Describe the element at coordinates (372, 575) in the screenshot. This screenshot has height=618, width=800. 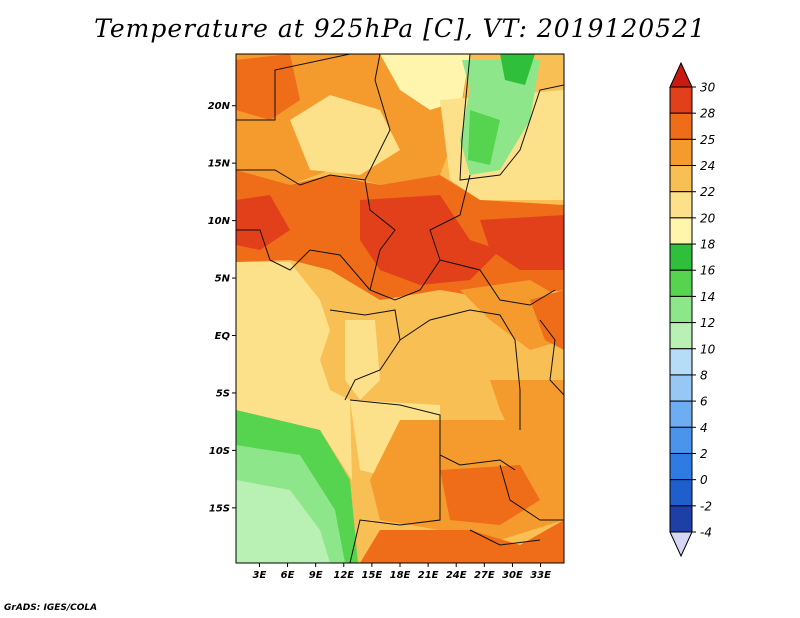
I see `x-tick-label: 15E` at that location.